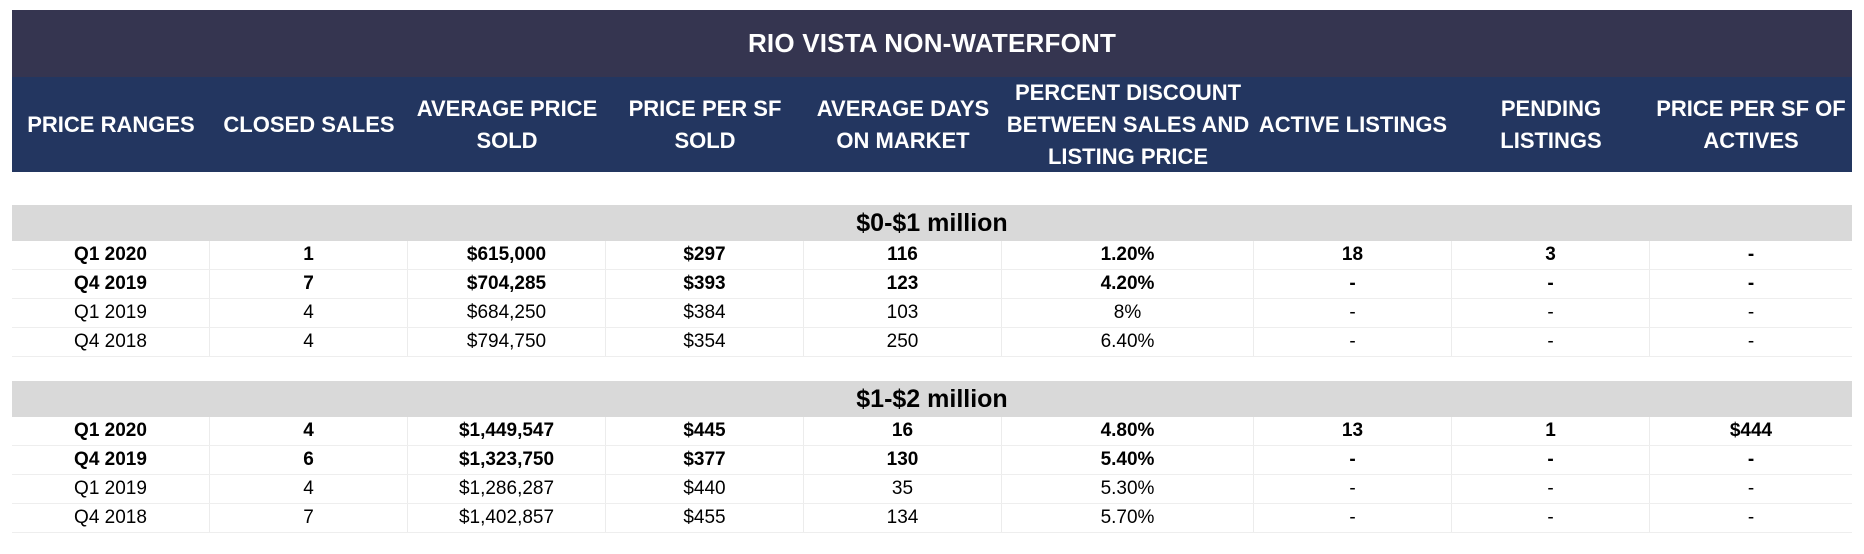 The image size is (1864, 554). What do you see at coordinates (705, 342) in the screenshot?
I see `cell-price-per-sf: $354` at bounding box center [705, 342].